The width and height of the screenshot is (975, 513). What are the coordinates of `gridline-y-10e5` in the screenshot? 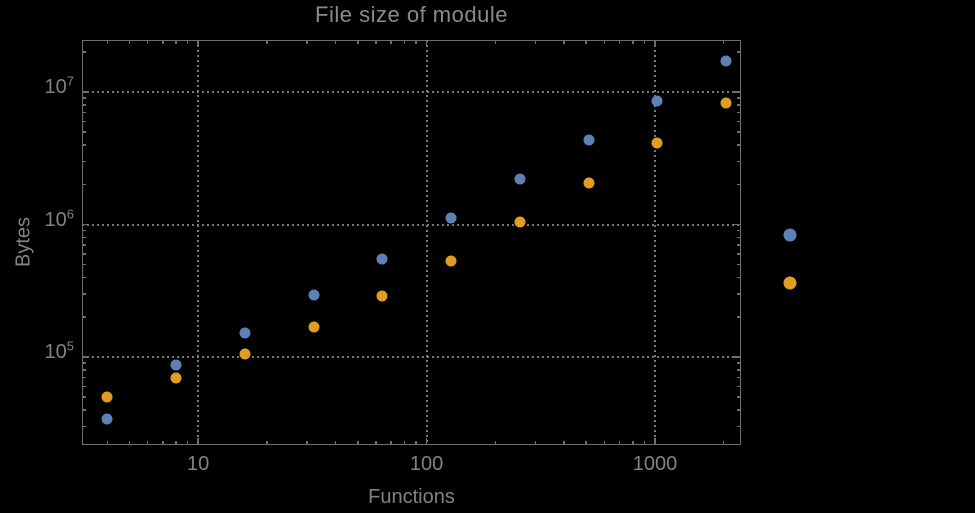 It's located at (411, 357).